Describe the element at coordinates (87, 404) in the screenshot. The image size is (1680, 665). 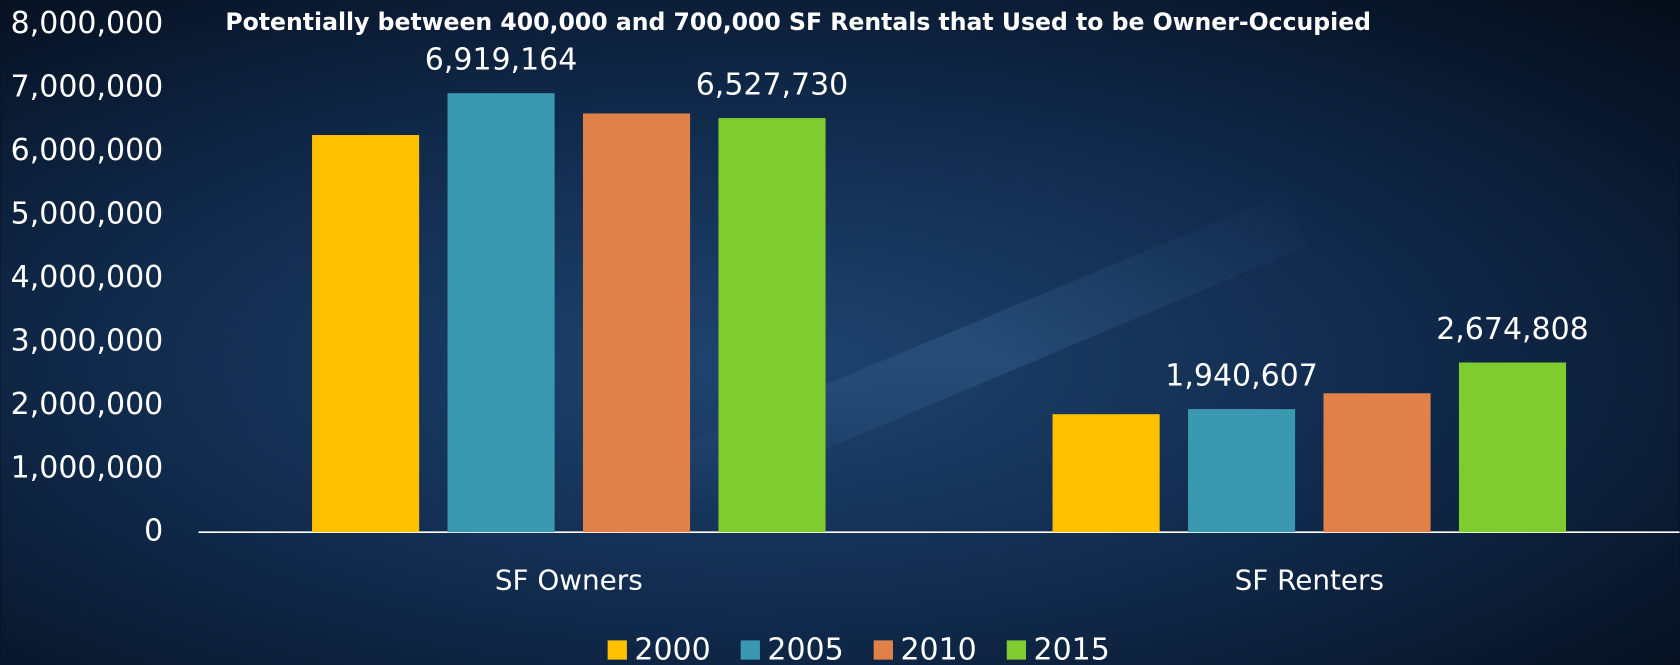
I see `y-tick-label: 2,000,000` at that location.